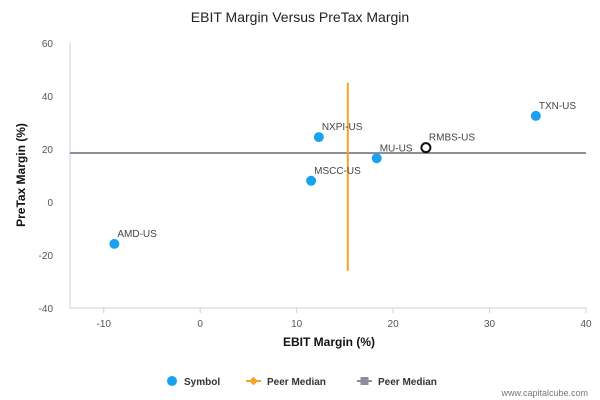 The height and width of the screenshot is (400, 600). I want to click on y-tick-label: 0, so click(50, 203).